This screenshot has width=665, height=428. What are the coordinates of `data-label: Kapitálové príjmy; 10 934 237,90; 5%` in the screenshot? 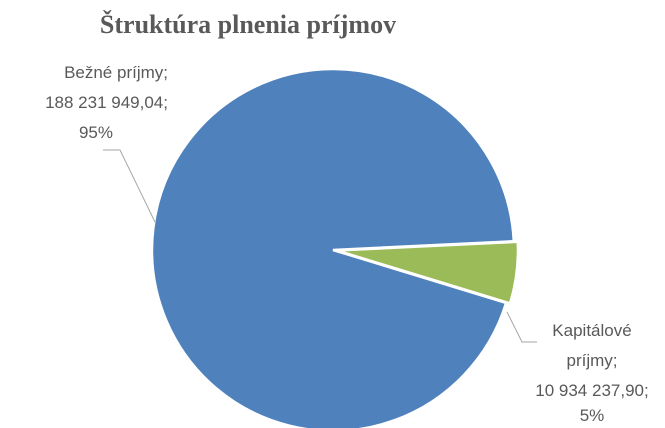 It's located at (592, 371).